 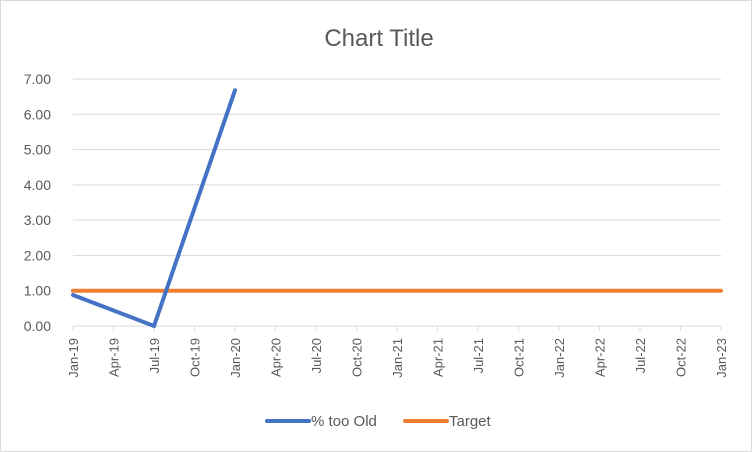 I want to click on x-tick-label: Jul-20, so click(x=316, y=355).